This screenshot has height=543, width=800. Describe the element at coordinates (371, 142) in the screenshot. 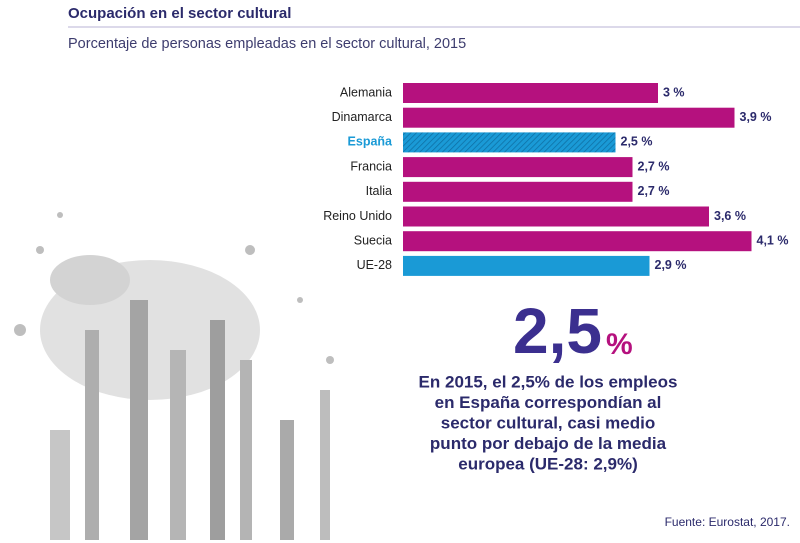

I see `category-label: España` at that location.